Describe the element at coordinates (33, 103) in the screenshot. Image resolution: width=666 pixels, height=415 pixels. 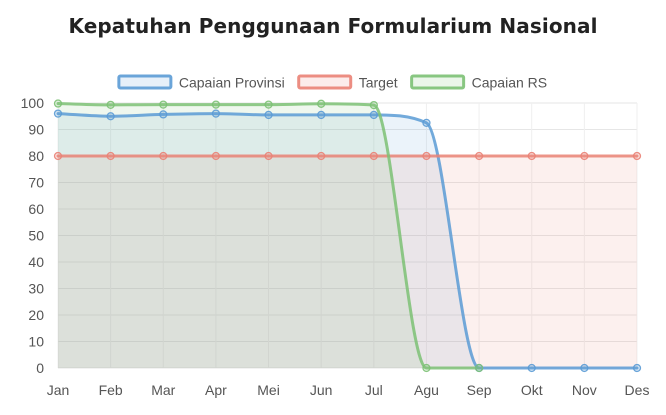
I see `y-tick-label: 100` at that location.